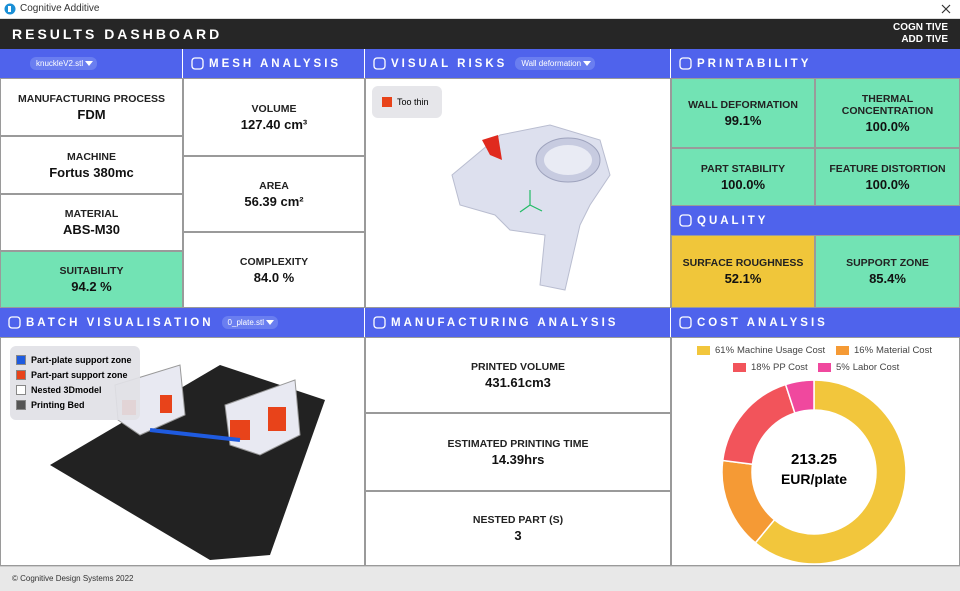  I want to click on metric-value: 14.39hrs, so click(518, 459).